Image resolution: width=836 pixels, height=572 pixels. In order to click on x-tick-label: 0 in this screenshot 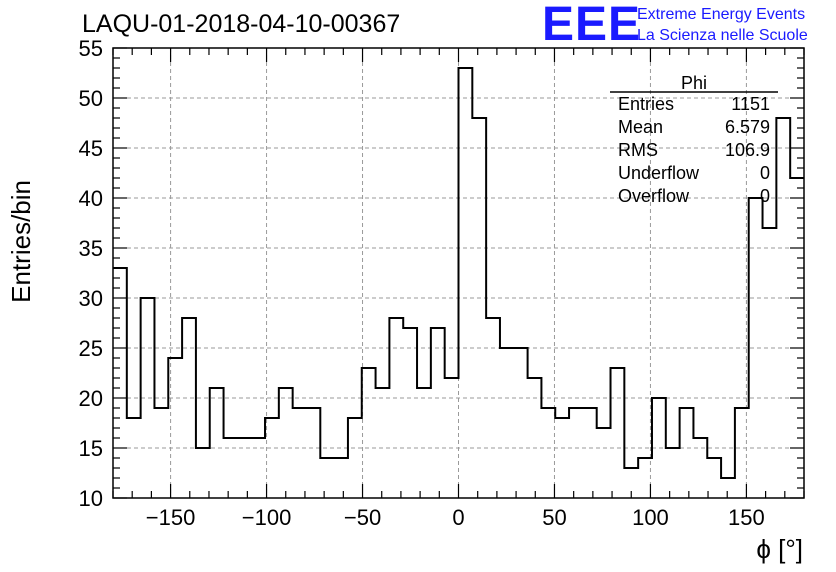, I will do `click(458, 517)`.